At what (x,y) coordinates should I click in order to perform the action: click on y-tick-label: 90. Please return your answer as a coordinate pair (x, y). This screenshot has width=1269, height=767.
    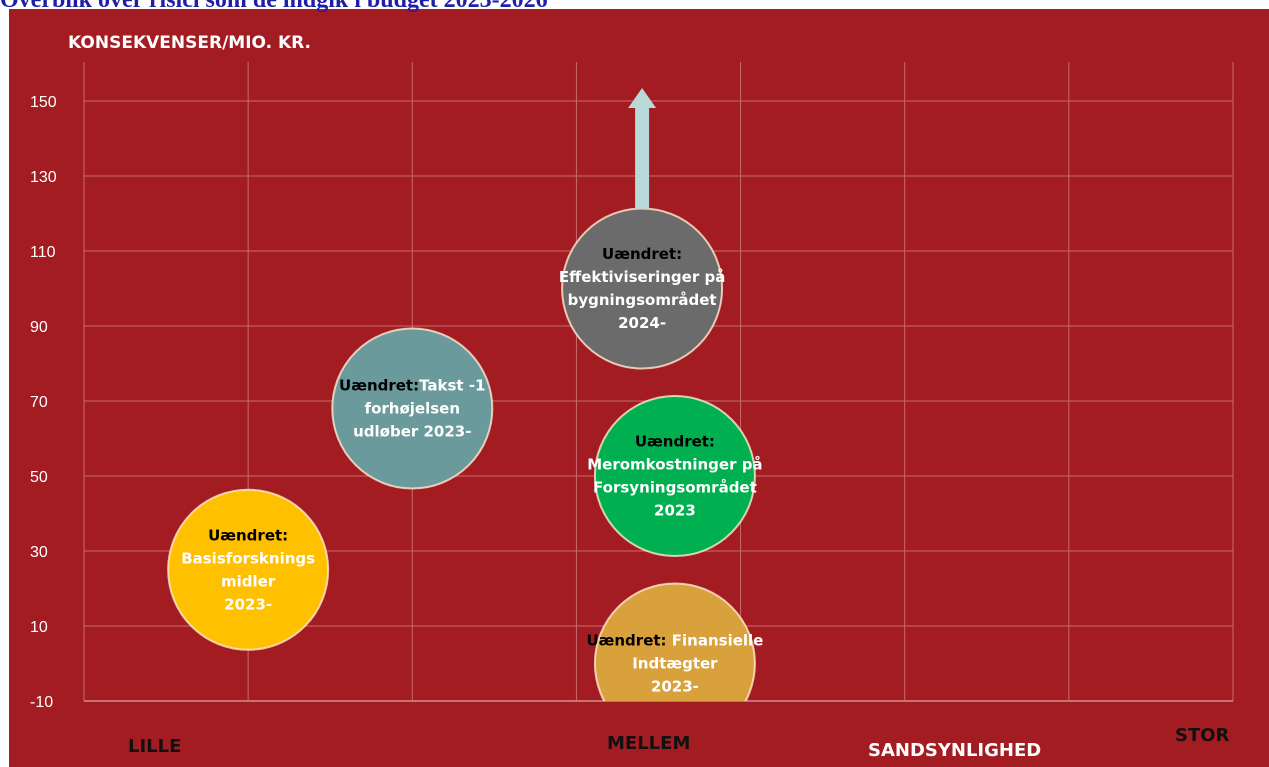
    Looking at the image, I should click on (39, 327).